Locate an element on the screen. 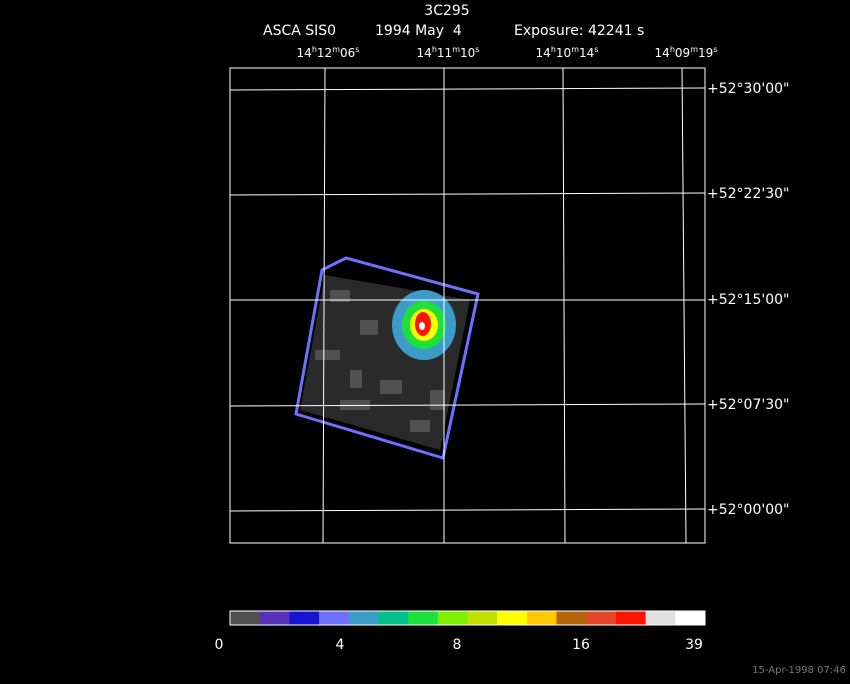 The image size is (850, 684). ra-part: 12 is located at coordinates (324, 53).